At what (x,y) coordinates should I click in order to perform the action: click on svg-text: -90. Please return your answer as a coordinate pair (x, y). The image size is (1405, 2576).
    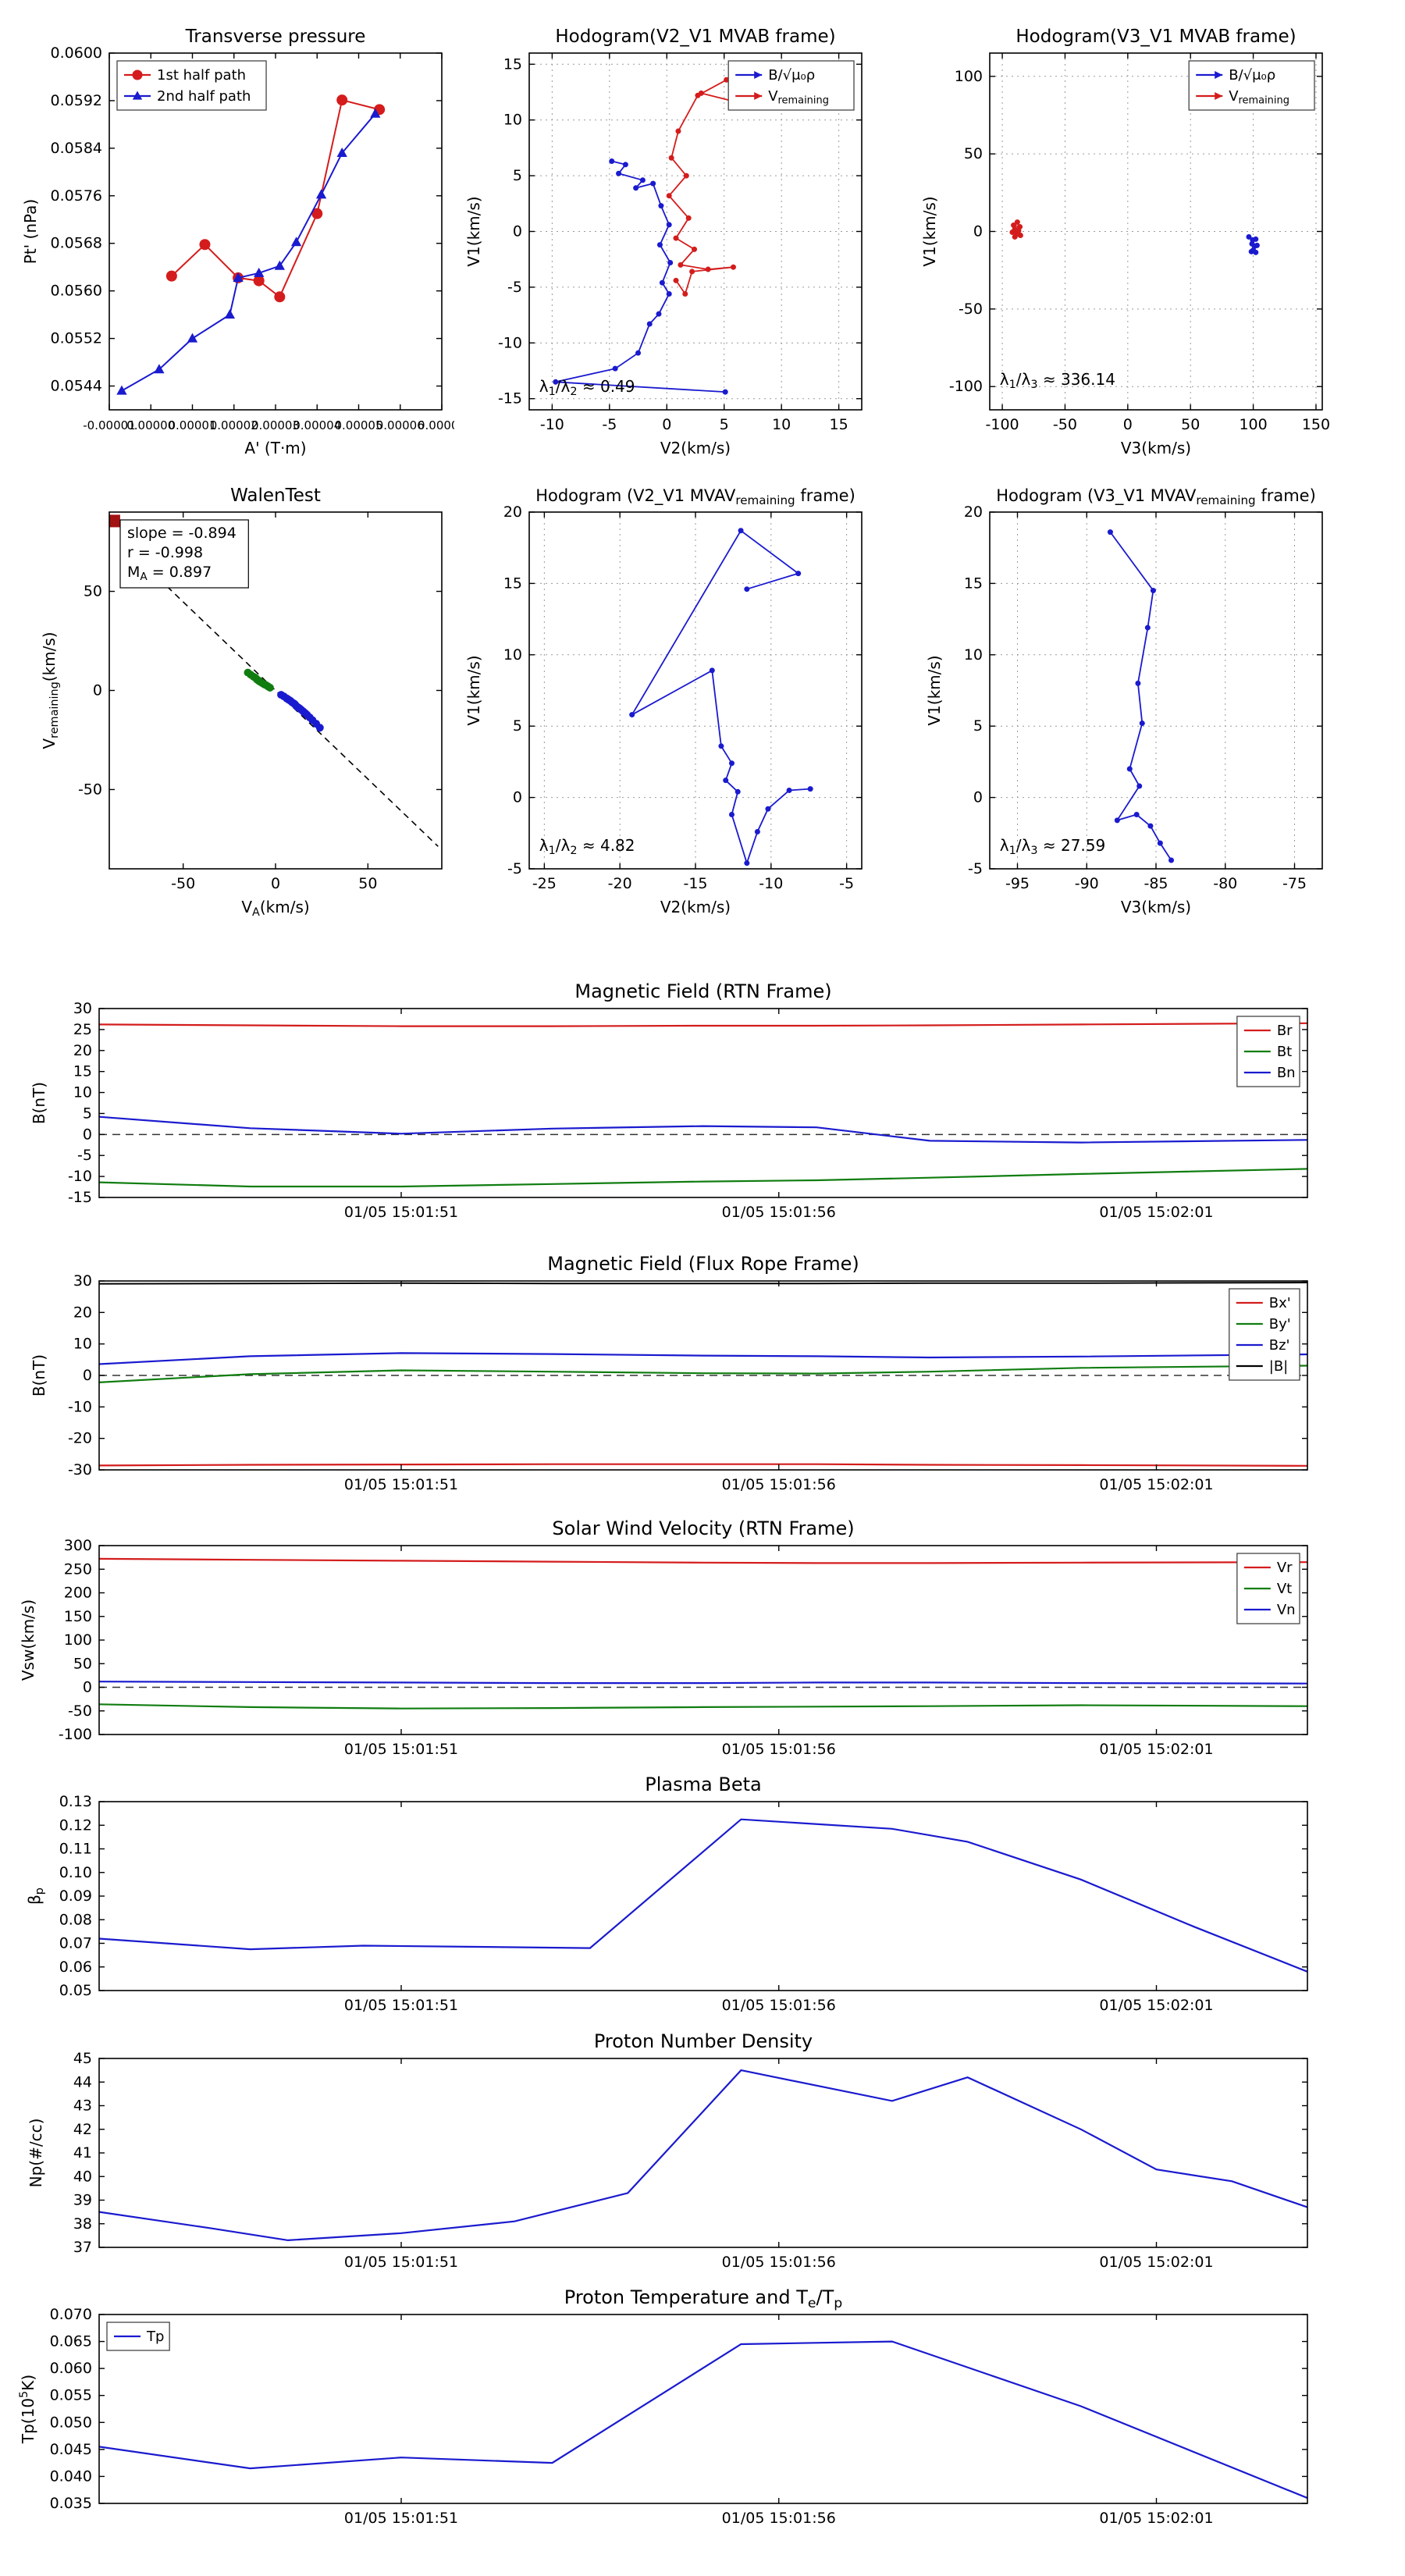
    Looking at the image, I should click on (1087, 883).